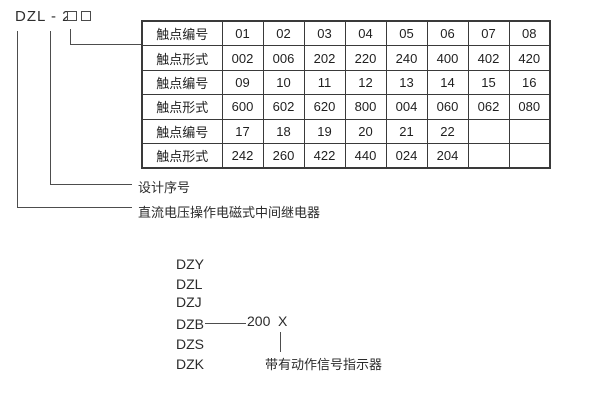 This screenshot has height=400, width=600. I want to click on design-serial-label: 设计序号, so click(164, 187).